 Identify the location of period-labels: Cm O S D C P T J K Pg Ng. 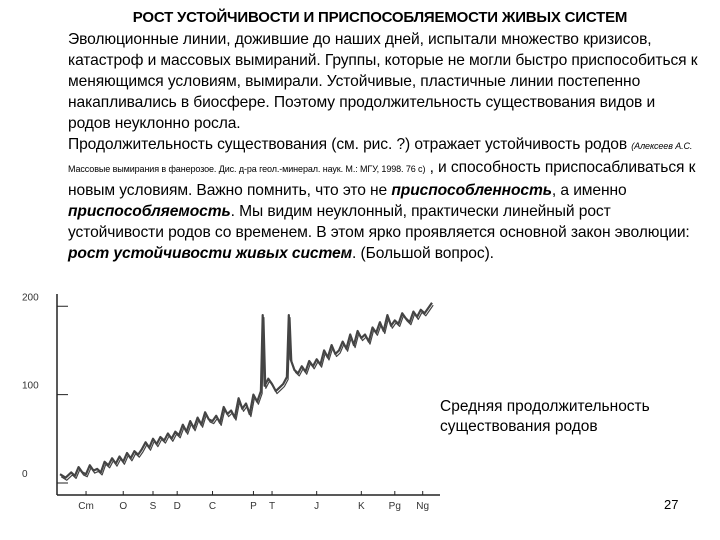
(253, 506).